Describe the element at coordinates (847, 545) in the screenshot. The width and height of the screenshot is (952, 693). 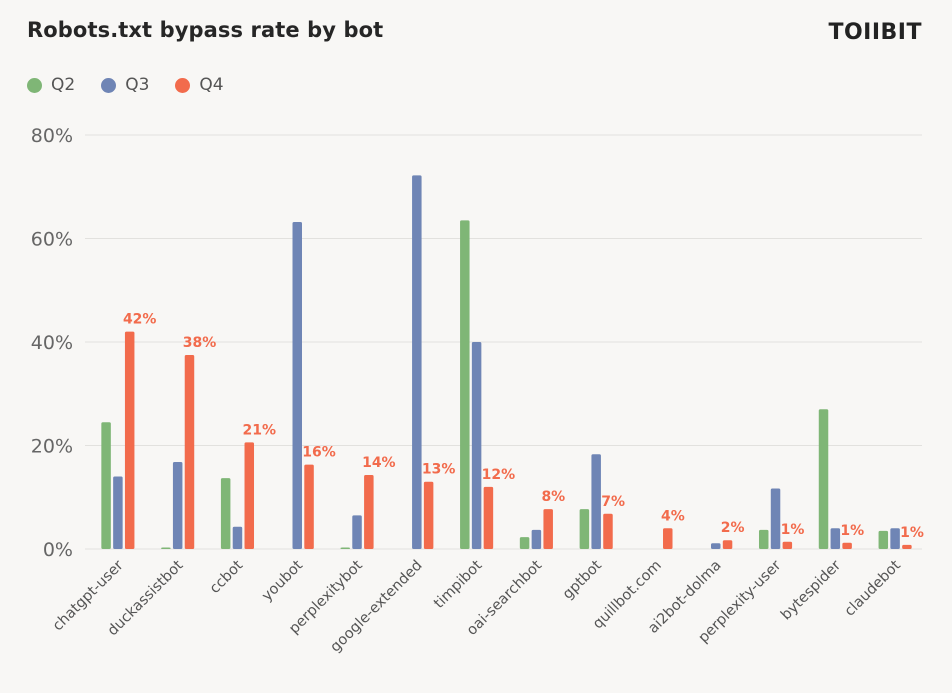
I see `bar-q4-bytespider` at that location.